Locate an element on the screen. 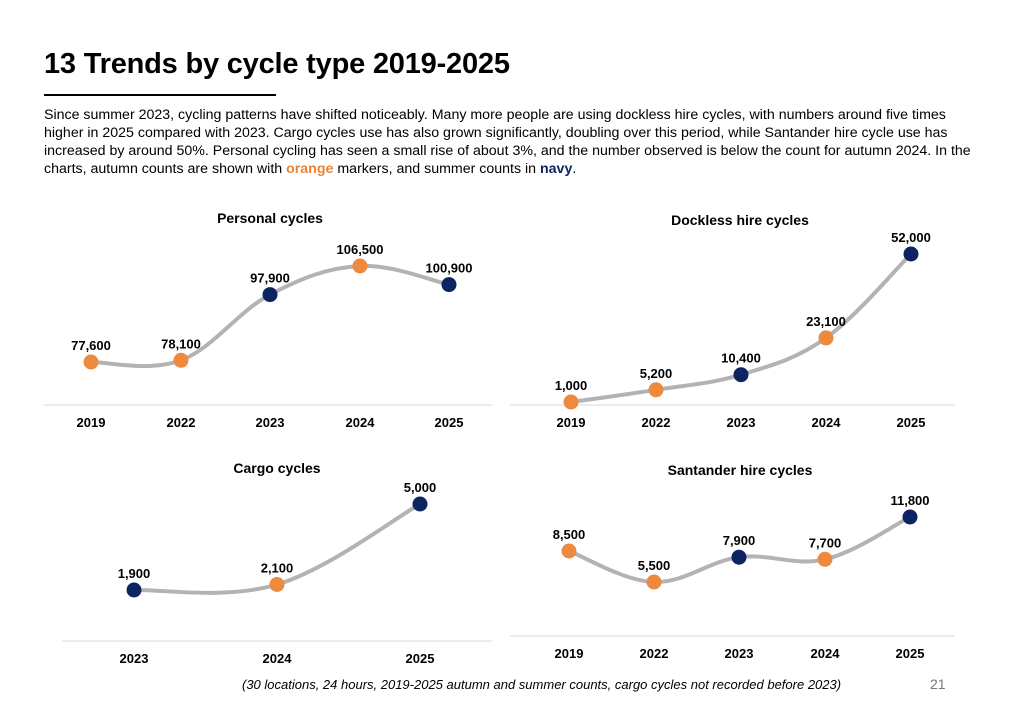  personal-cycles-tick-2025: 2025 is located at coordinates (449, 422).